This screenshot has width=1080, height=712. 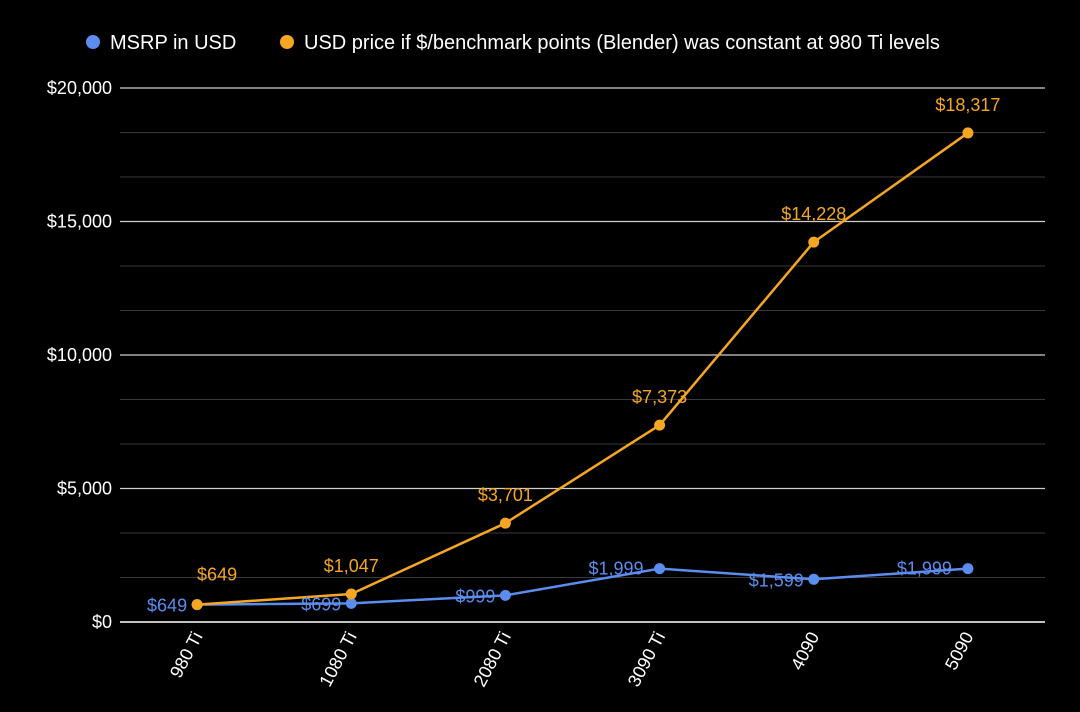 What do you see at coordinates (505, 495) in the screenshot?
I see `data-label-adjusted: $3,701` at bounding box center [505, 495].